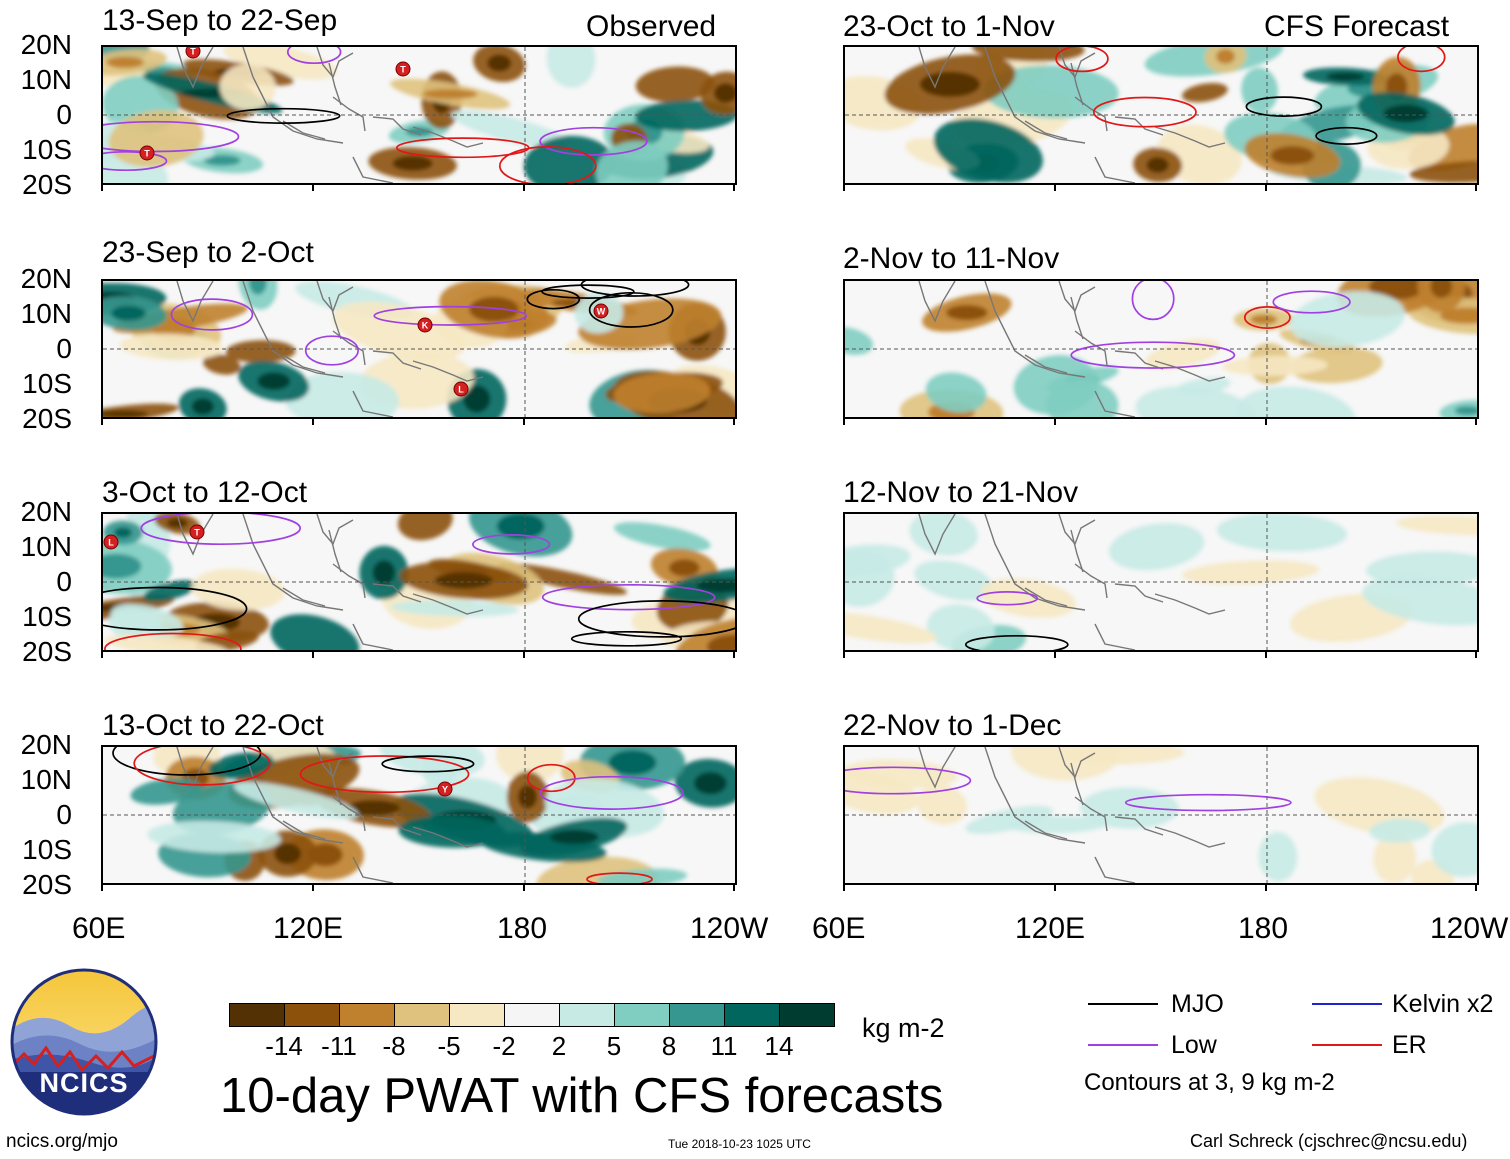 The height and width of the screenshot is (1159, 1510). I want to click on footer-url: ncics.org/mjo, so click(62, 1141).